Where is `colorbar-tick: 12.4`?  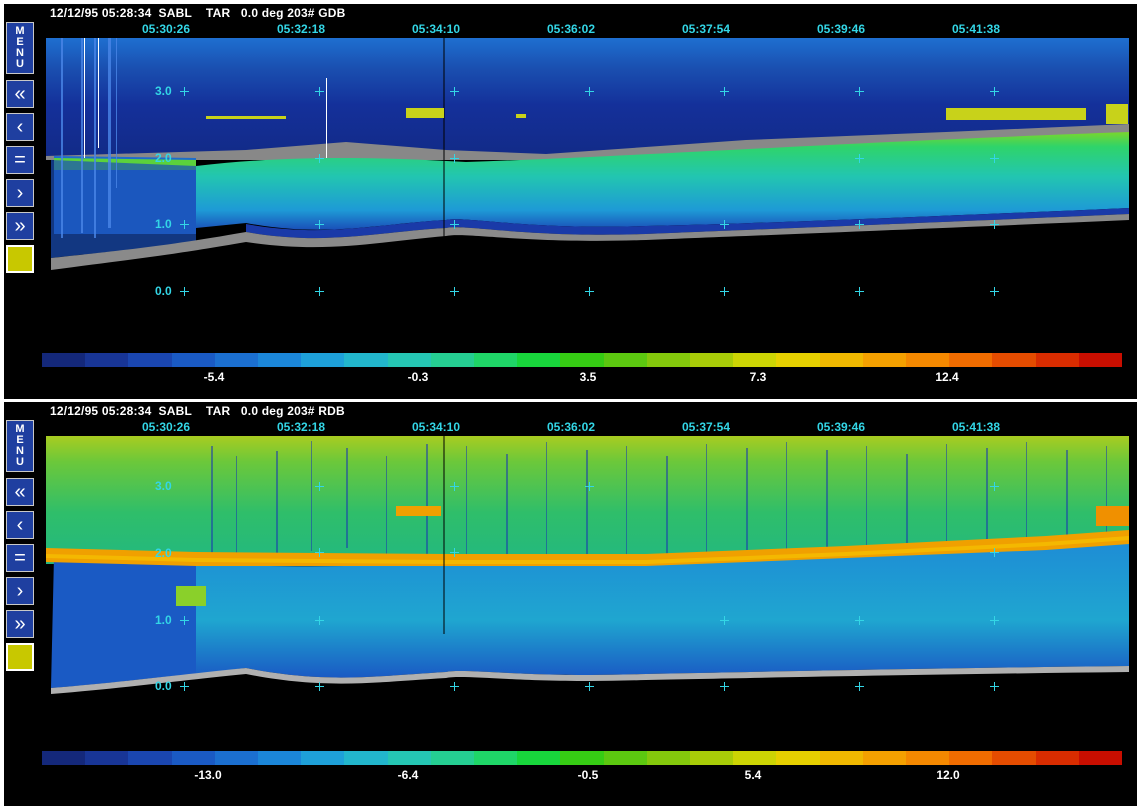 colorbar-tick: 12.4 is located at coordinates (947, 377).